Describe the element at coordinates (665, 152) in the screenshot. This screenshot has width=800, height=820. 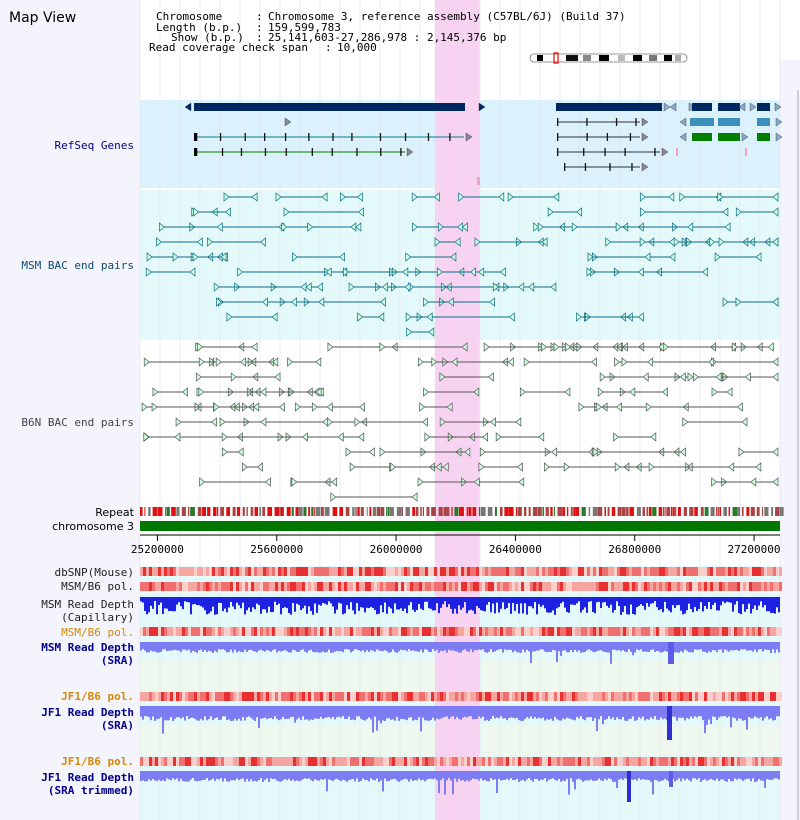
I see `gene-strand-arrow` at that location.